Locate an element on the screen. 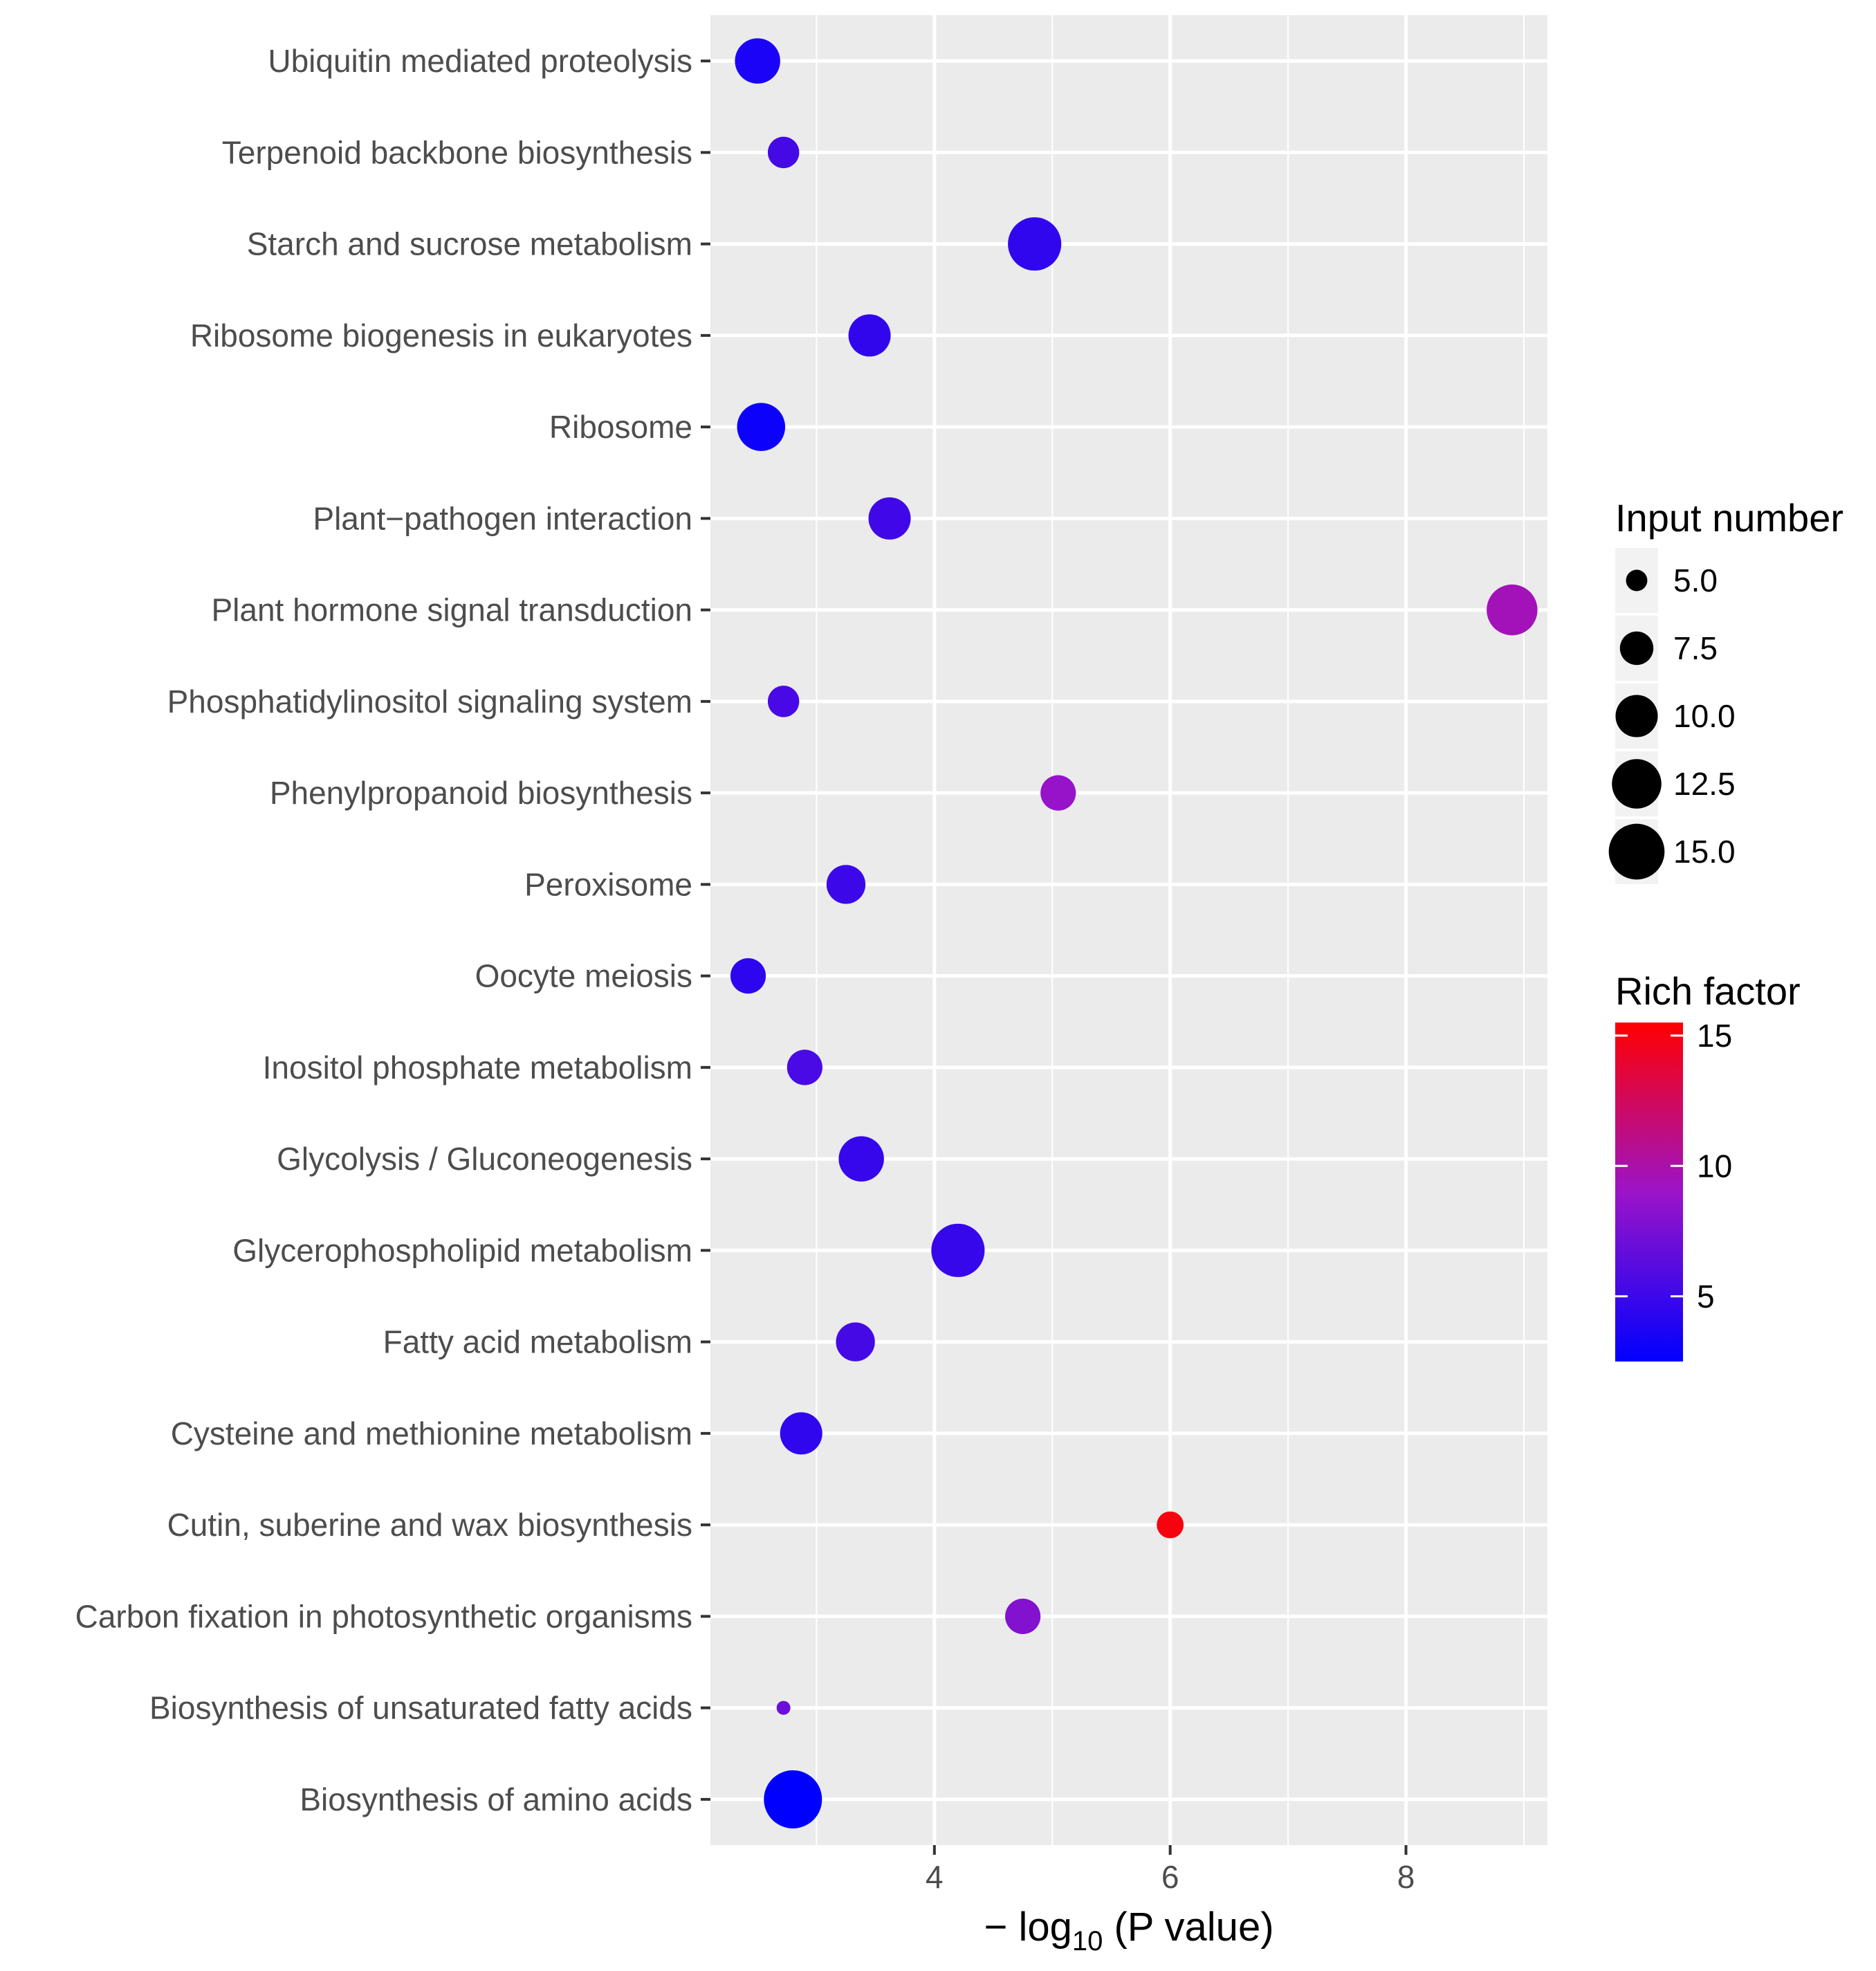 The width and height of the screenshot is (1876, 1971). y-tick-label: Biosynthesis of unsaturated fatty acids is located at coordinates (420, 1708).